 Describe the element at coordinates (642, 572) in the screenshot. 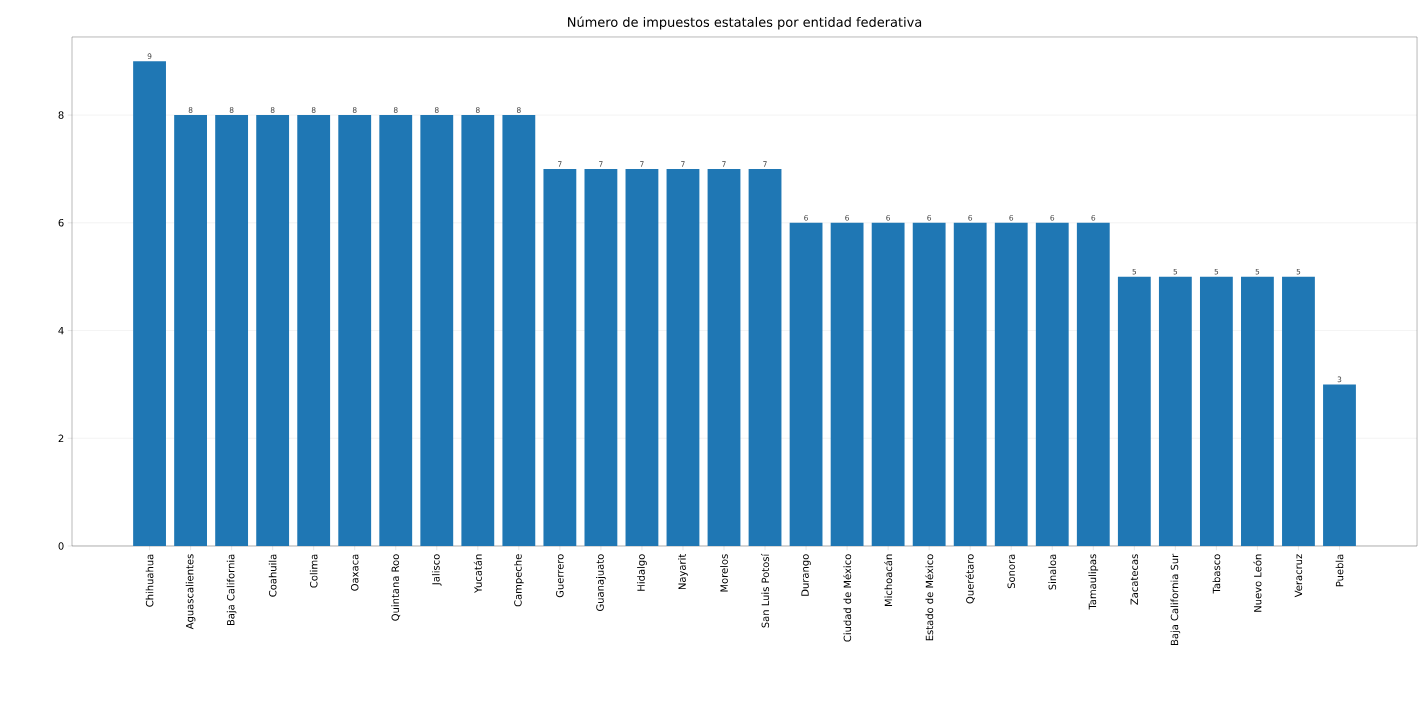

I see `x-tick-label: Hidalgo` at that location.